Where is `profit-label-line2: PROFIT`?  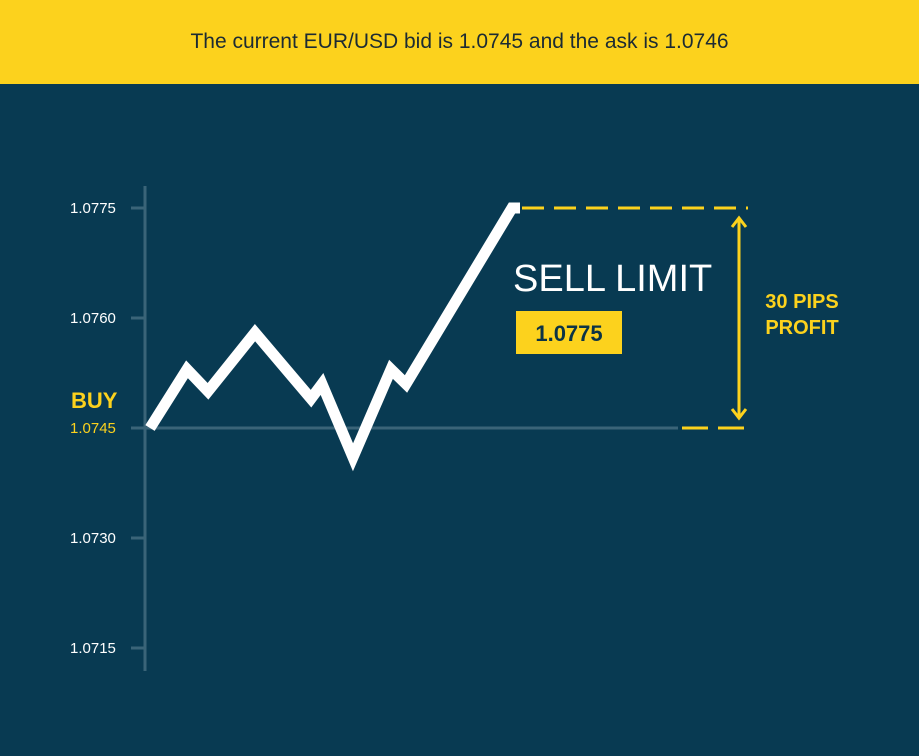 profit-label-line2: PROFIT is located at coordinates (801, 328).